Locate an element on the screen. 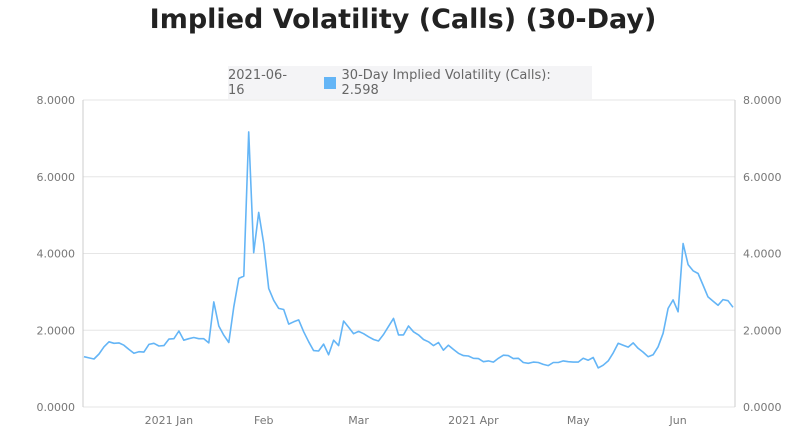 This screenshot has height=431, width=806. tooltip-date: 2021-06-16 is located at coordinates (258, 82).